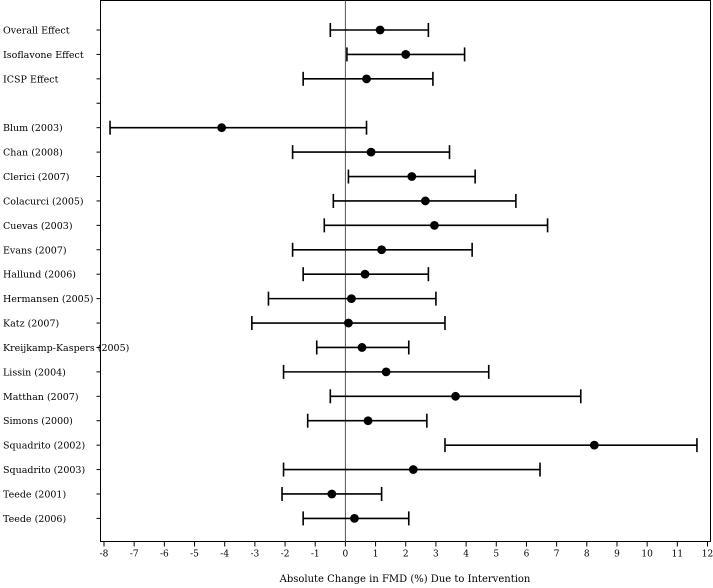  I want to click on x-tick-label: -2, so click(285, 555).